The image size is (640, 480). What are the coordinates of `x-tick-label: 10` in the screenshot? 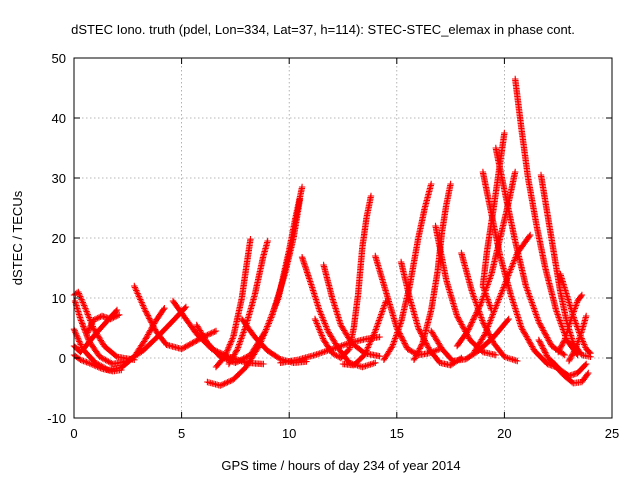 It's located at (289, 433).